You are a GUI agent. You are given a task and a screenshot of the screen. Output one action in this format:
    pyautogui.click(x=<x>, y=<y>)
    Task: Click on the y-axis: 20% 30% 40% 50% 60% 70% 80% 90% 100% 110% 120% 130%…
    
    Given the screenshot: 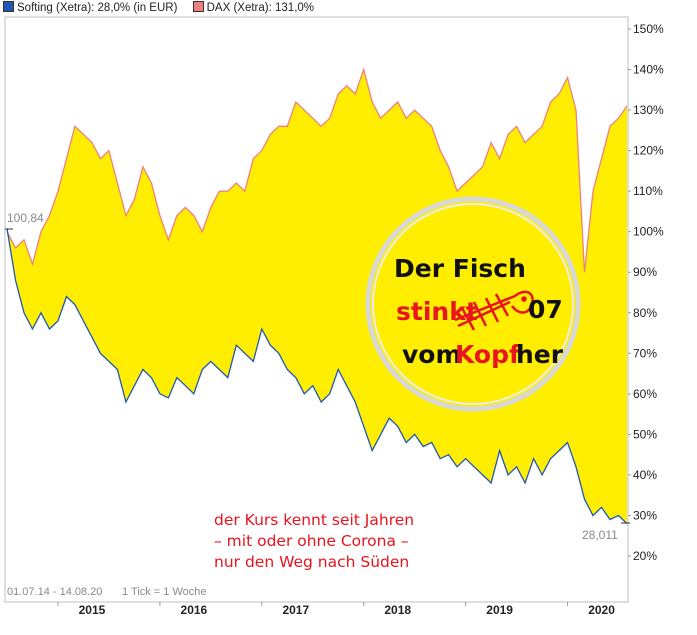 What is the action you would take?
    pyautogui.click(x=646, y=292)
    